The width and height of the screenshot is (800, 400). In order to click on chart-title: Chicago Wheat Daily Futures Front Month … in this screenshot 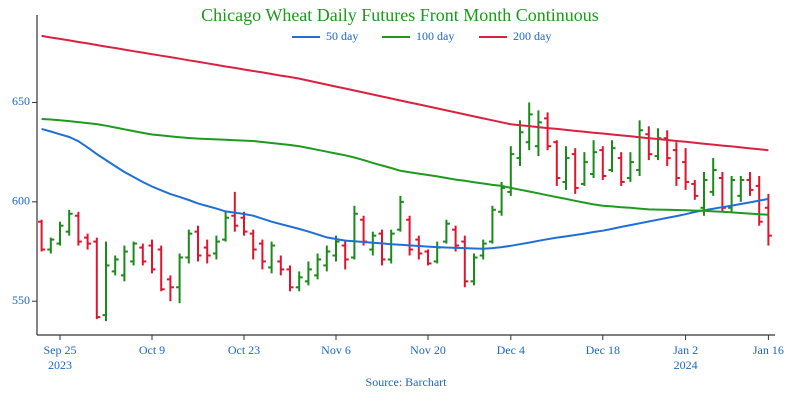, I will do `click(400, 15)`.